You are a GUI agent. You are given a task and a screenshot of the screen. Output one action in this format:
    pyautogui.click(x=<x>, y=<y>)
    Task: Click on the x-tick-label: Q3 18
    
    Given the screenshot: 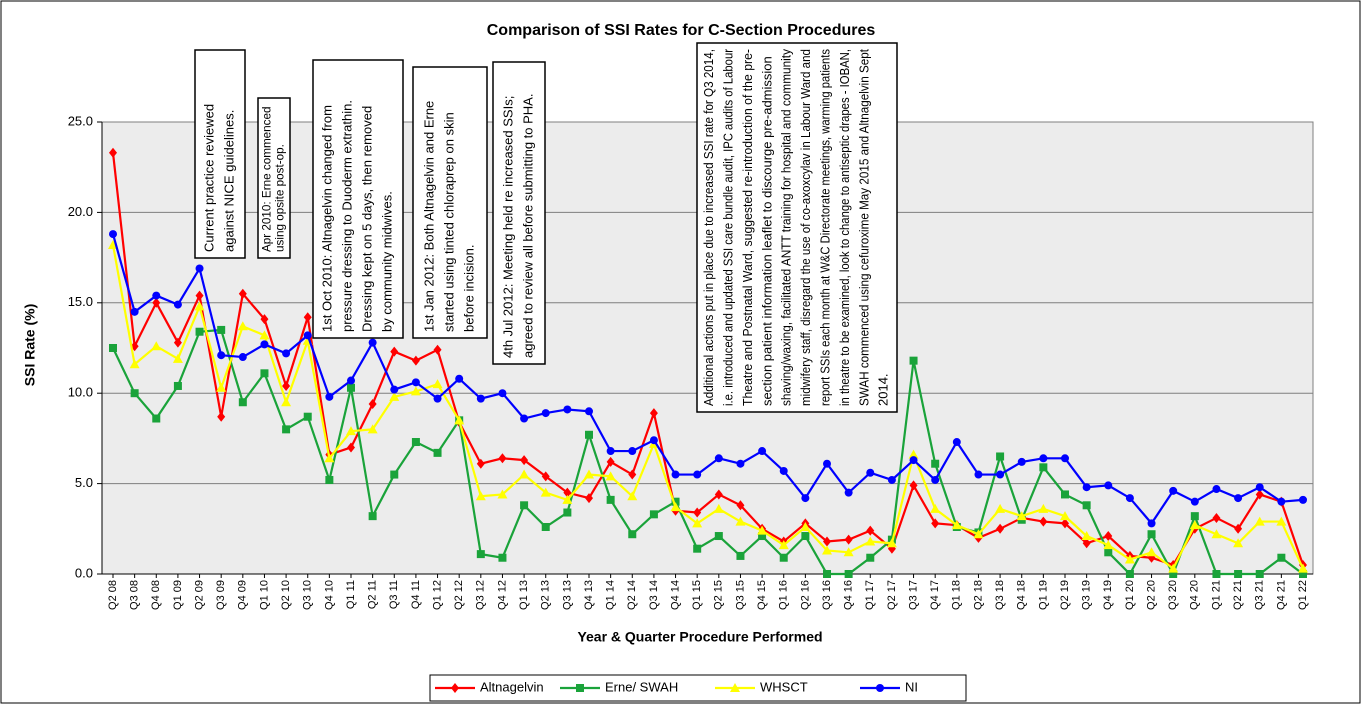 What is the action you would take?
    pyautogui.click(x=1000, y=595)
    